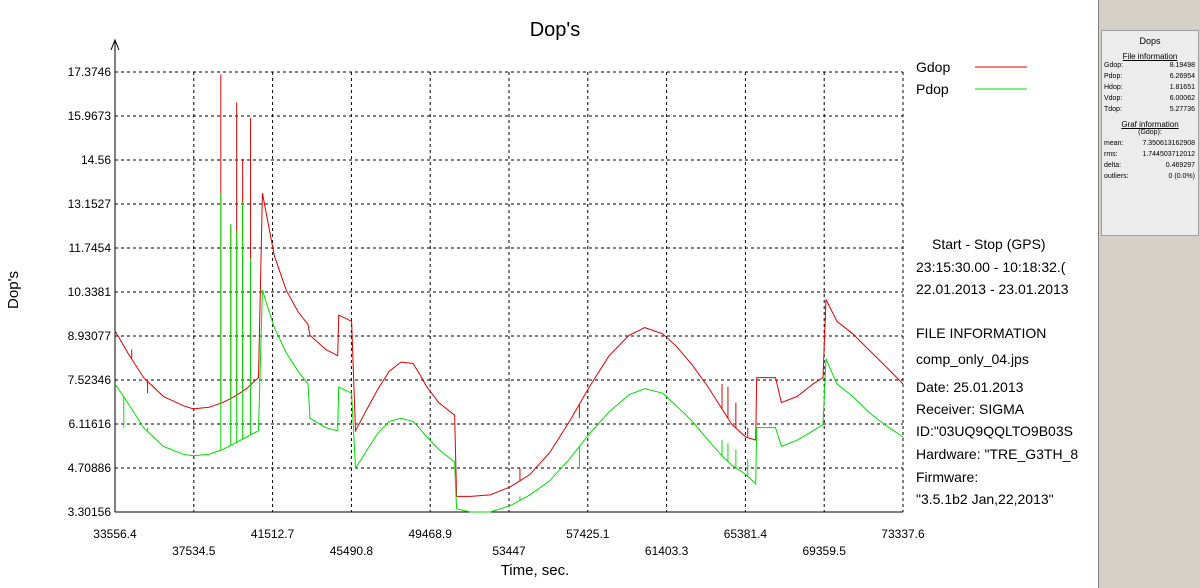 Image resolution: width=1200 pixels, height=588 pixels. What do you see at coordinates (96, 160) in the screenshot?
I see `y-tick-label: 14.56` at bounding box center [96, 160].